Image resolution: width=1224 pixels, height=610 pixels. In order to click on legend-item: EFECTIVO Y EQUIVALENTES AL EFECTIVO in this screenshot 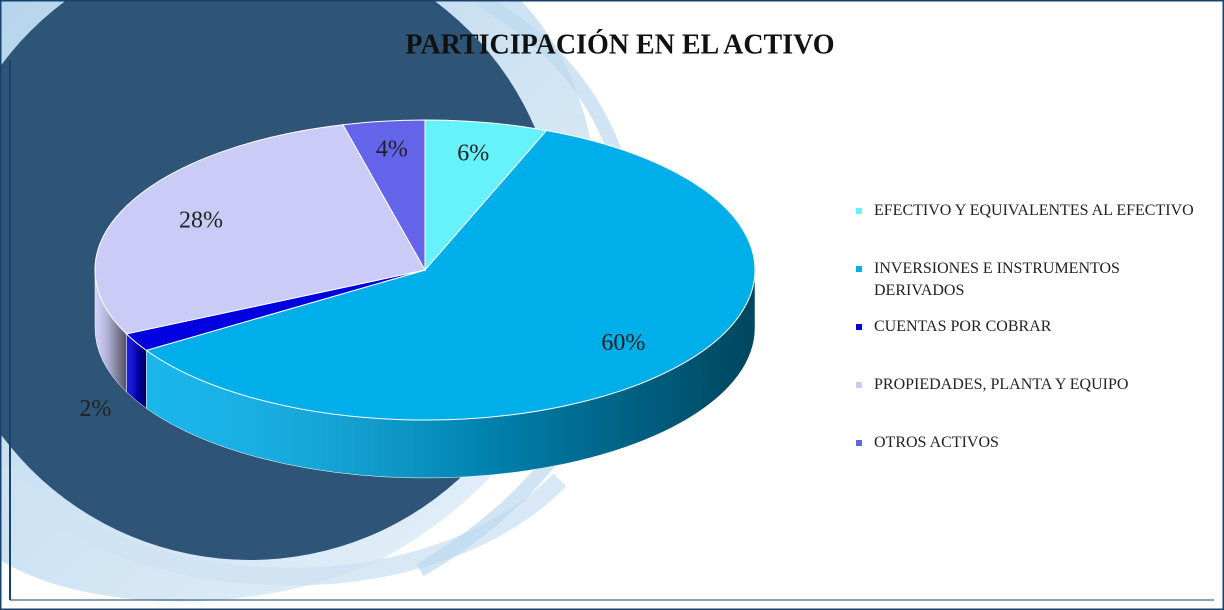, I will do `click(1027, 229)`.